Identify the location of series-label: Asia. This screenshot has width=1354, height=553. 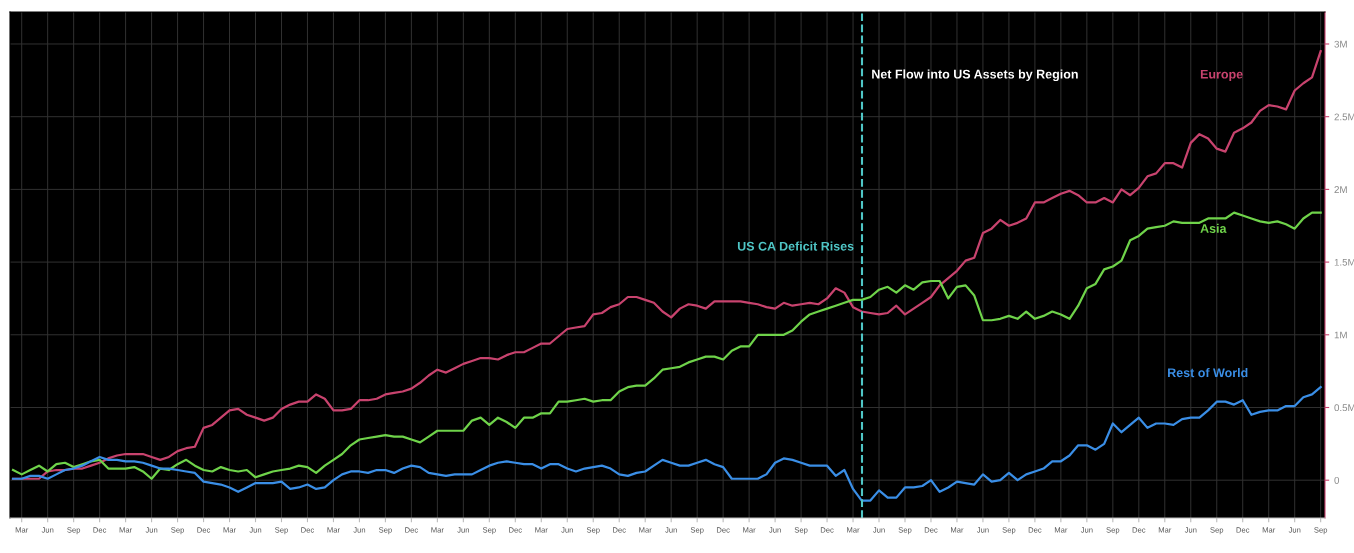
(1213, 228).